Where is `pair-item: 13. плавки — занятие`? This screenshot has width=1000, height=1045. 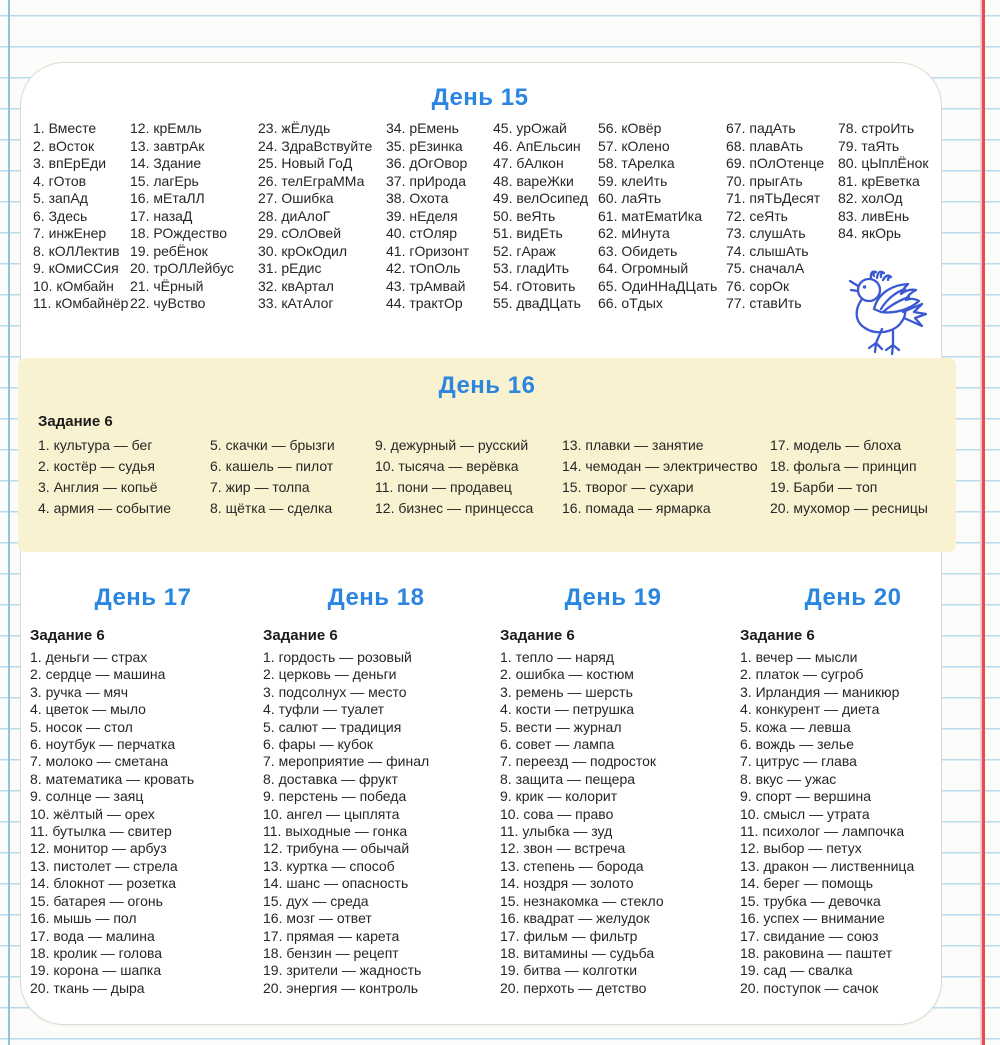 pair-item: 13. плавки — занятие is located at coordinates (633, 445).